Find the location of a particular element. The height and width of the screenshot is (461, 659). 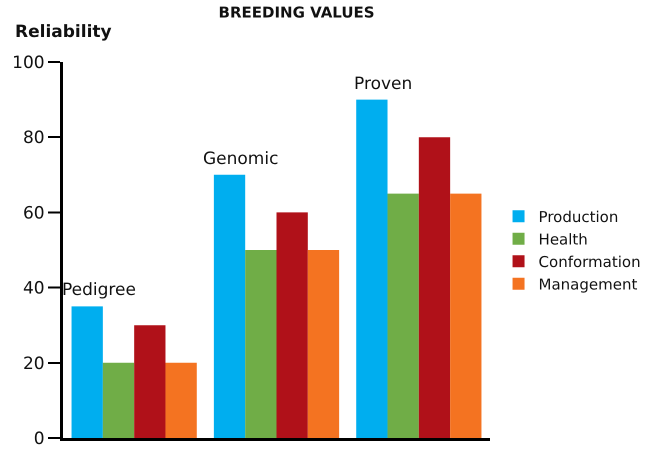

legend-label: Management is located at coordinates (588, 285).